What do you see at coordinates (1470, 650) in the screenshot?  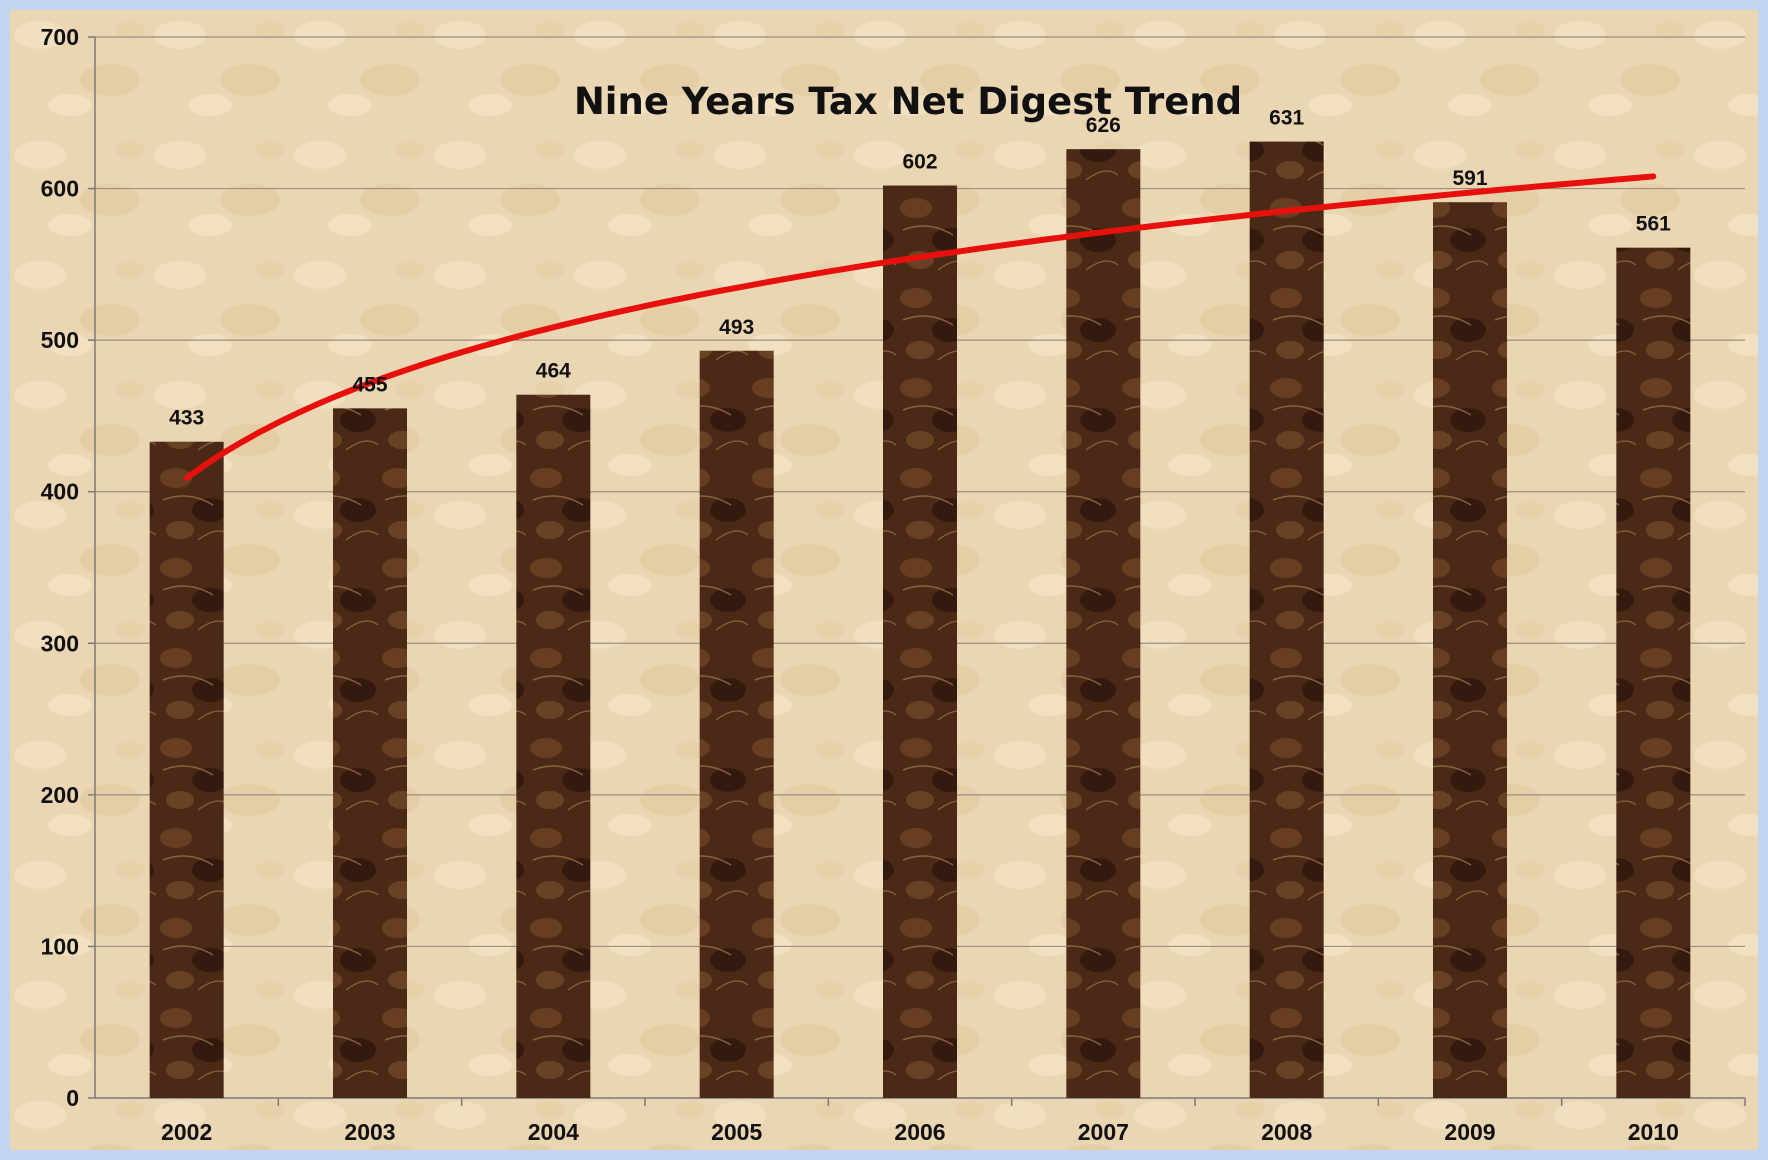 I see `bar-2009` at bounding box center [1470, 650].